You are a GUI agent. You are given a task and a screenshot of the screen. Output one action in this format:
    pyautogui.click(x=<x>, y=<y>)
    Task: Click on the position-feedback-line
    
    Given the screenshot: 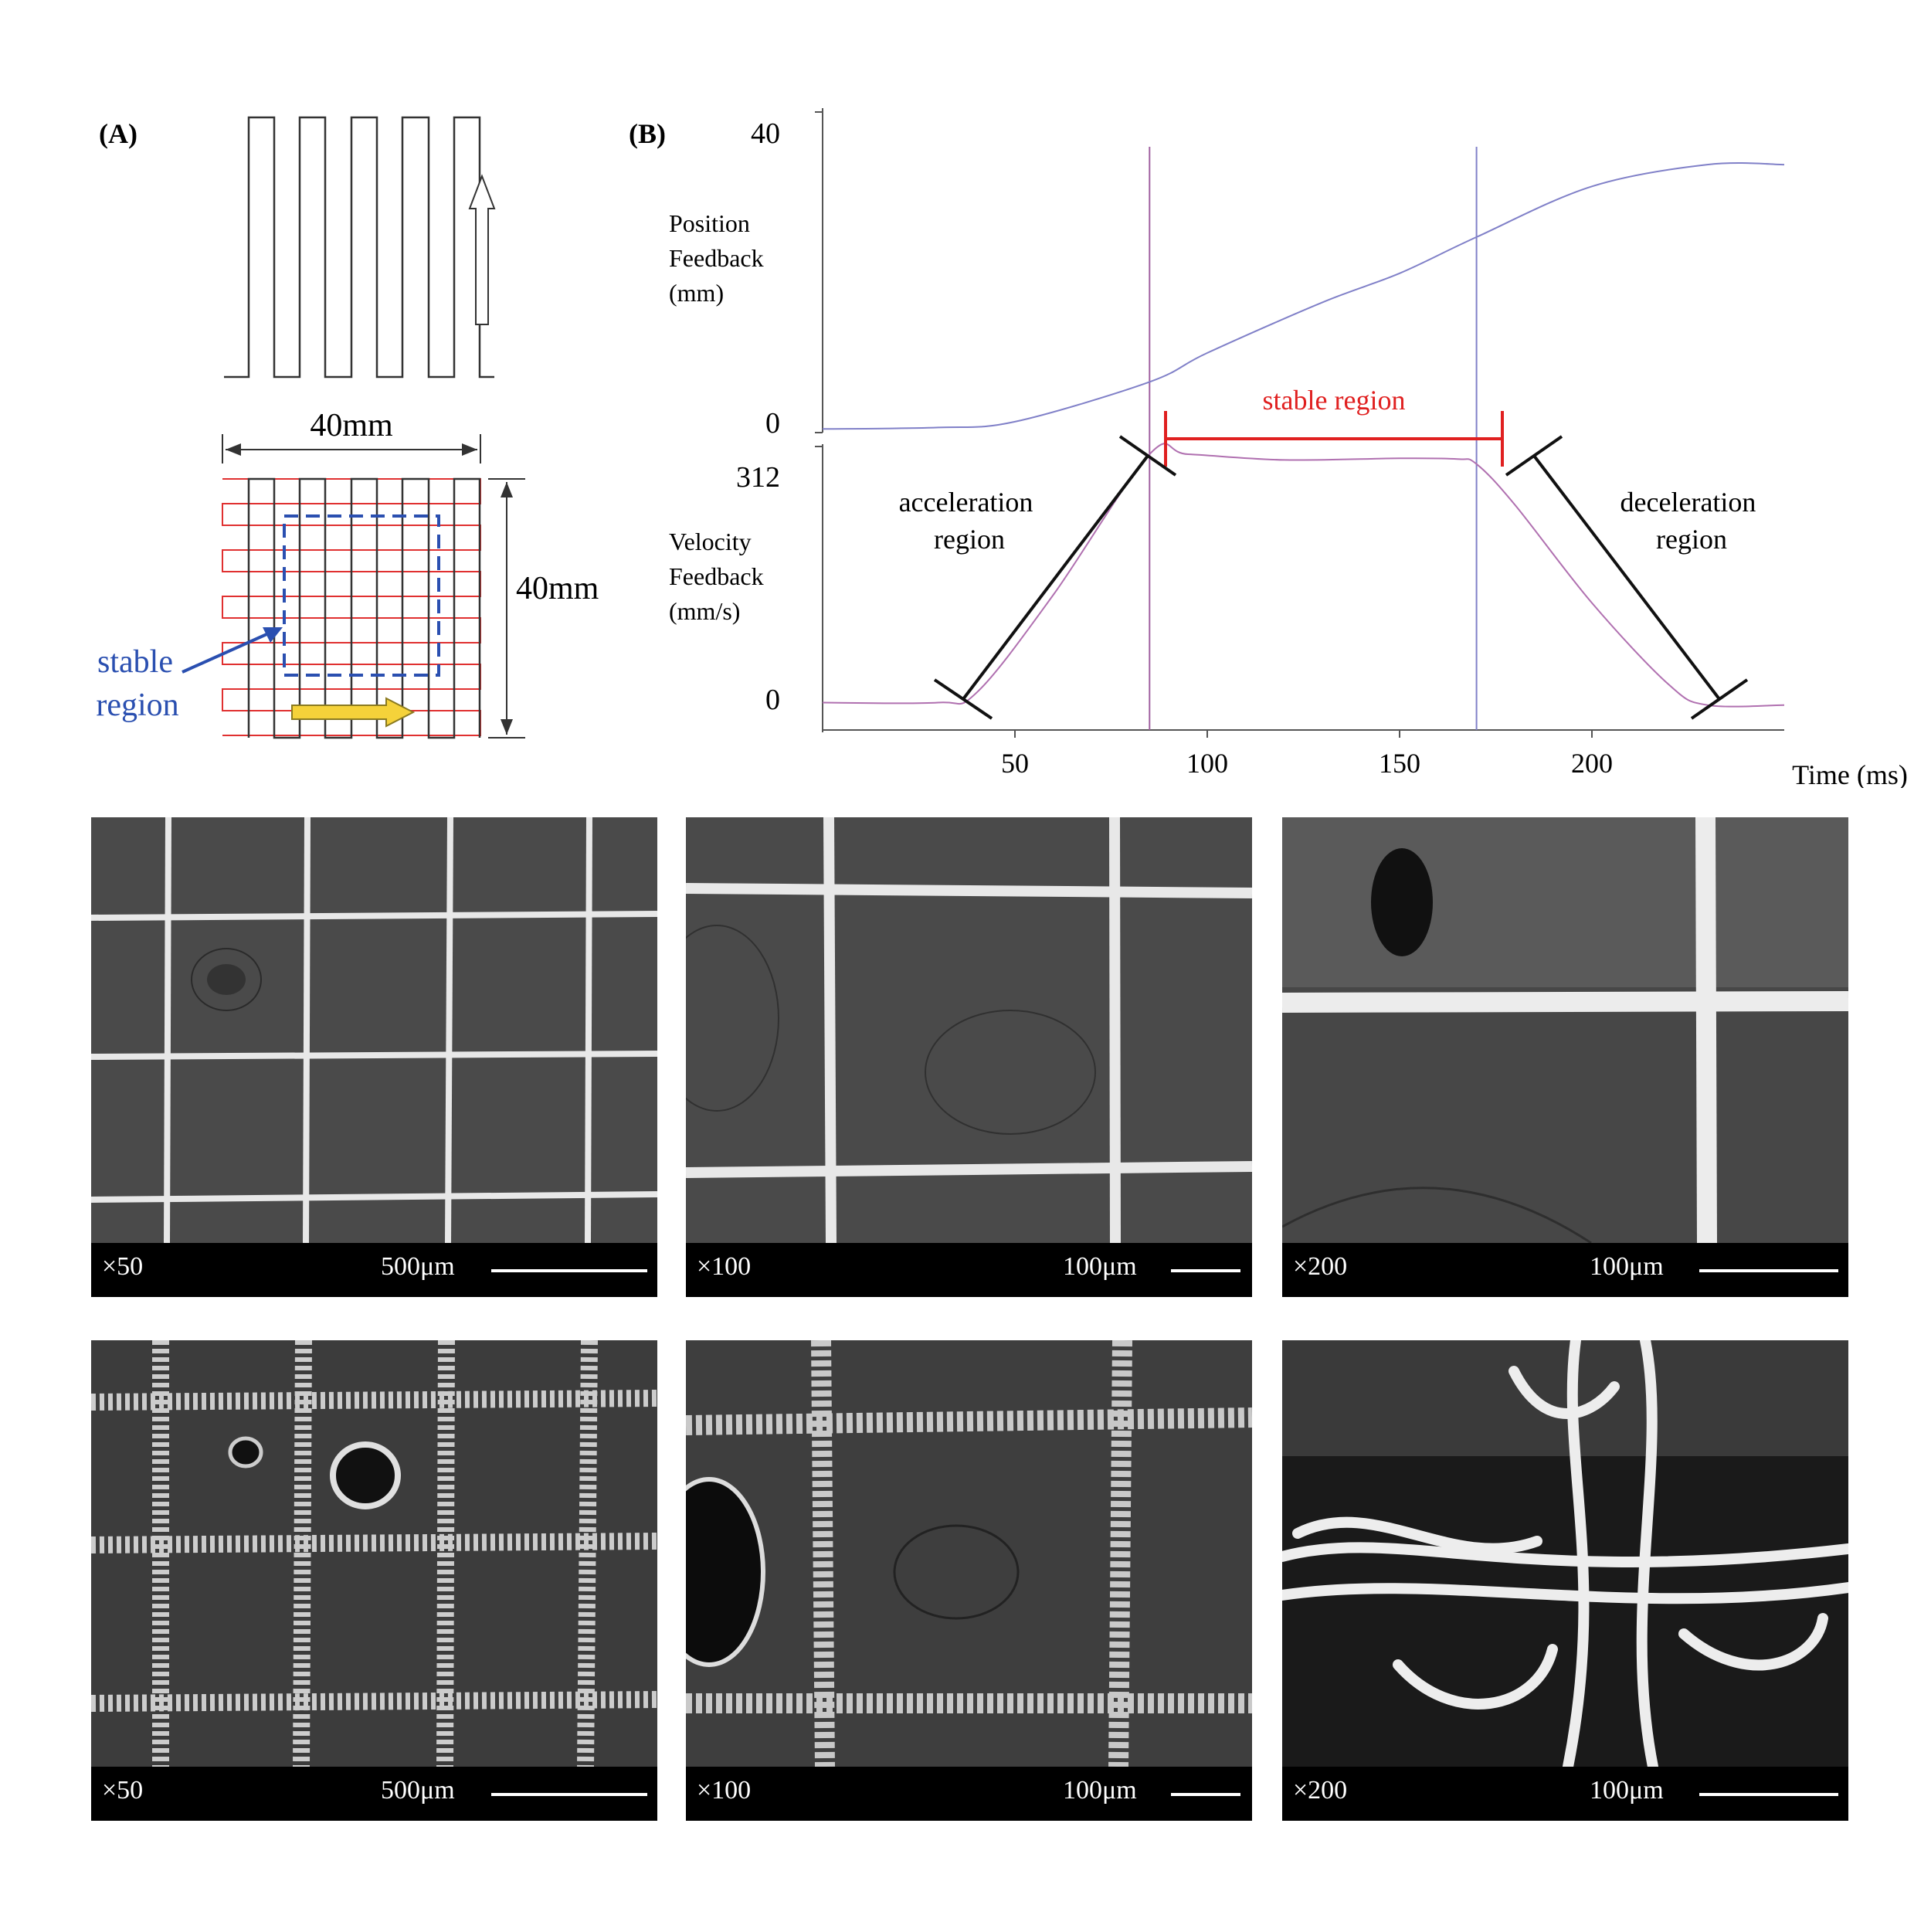 What is the action you would take?
    pyautogui.click(x=1303, y=296)
    